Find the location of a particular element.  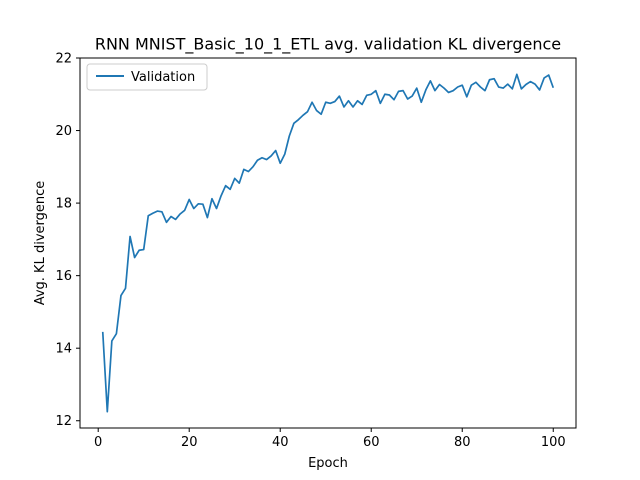

y-axis-label: Avg. KL divergence is located at coordinates (40, 243).